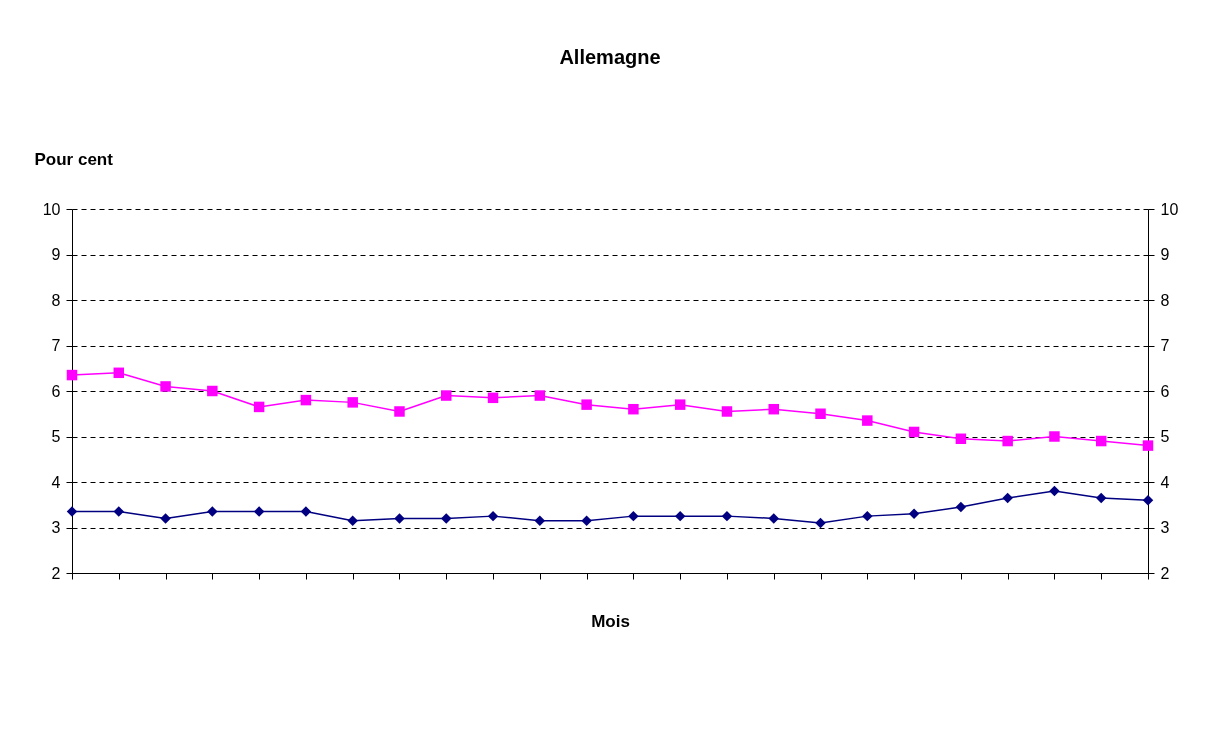 The height and width of the screenshot is (738, 1211). I want to click on y2-tick-label: 4, so click(1165, 482).